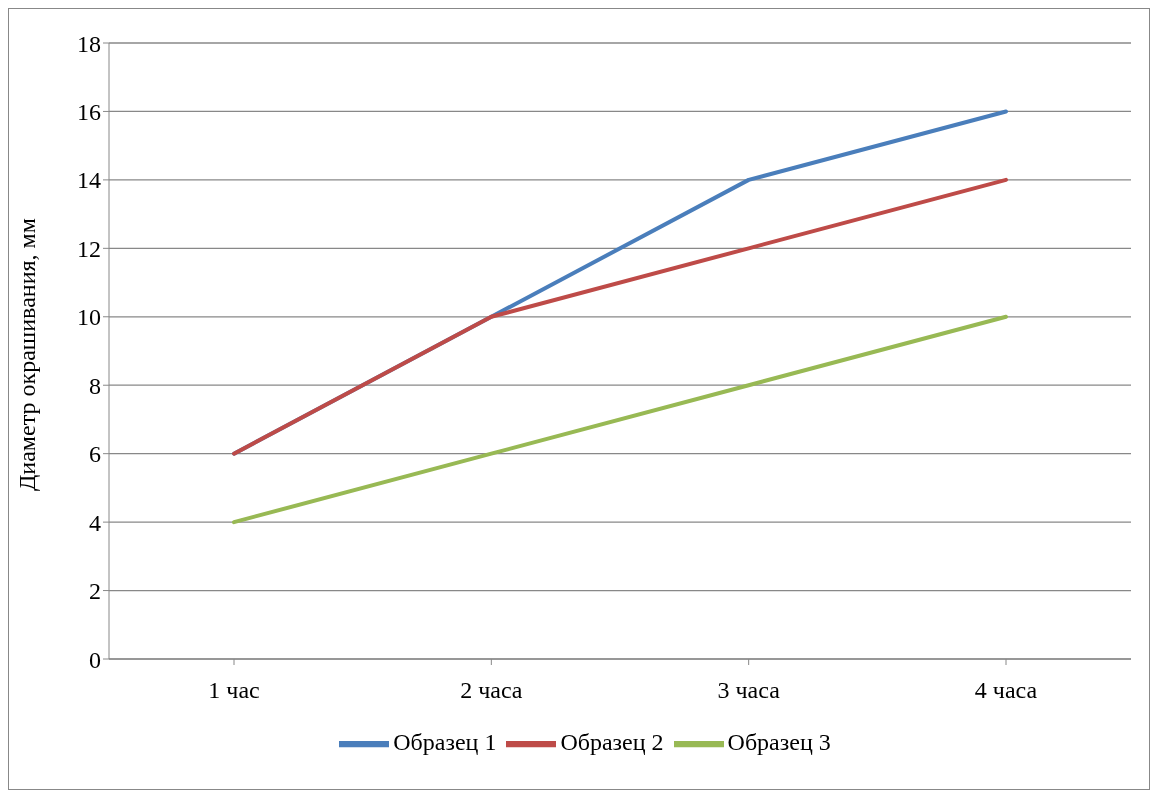 Image resolution: width=1158 pixels, height=798 pixels. I want to click on legend-label: Образец 1, so click(445, 741).